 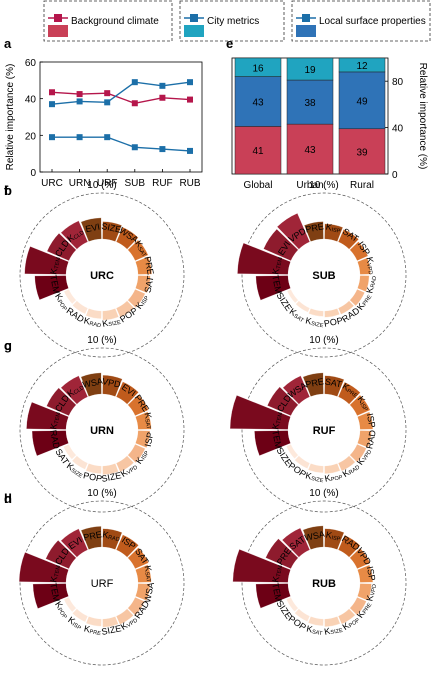 I want to click on polar-bar-label: KTEM, so click(x=277, y=421).